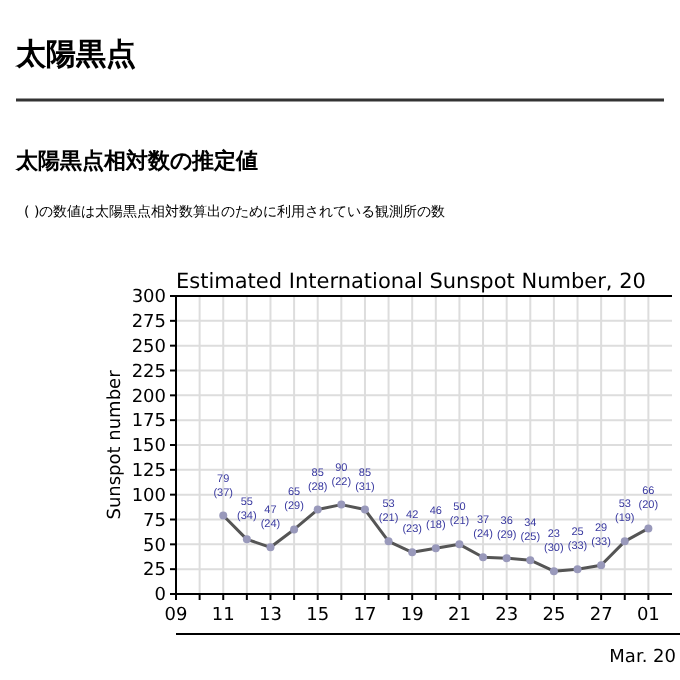 The image size is (680, 680). I want to click on y-tick-label: 75, so click(154, 521).